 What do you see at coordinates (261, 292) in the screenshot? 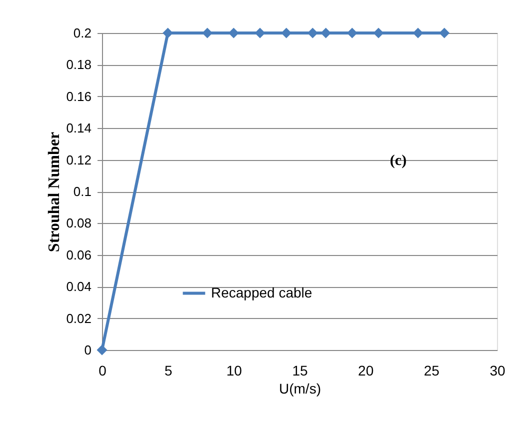
I see `legend-label: Recapped cable` at bounding box center [261, 292].